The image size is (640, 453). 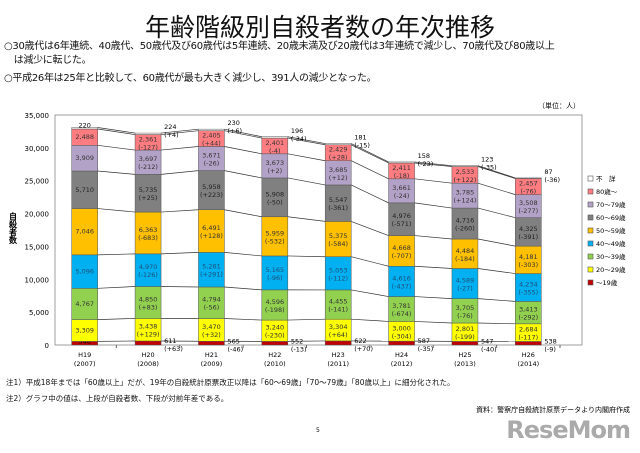 What do you see at coordinates (611, 230) in the screenshot?
I see `legend-label: 50～59歳` at bounding box center [611, 230].